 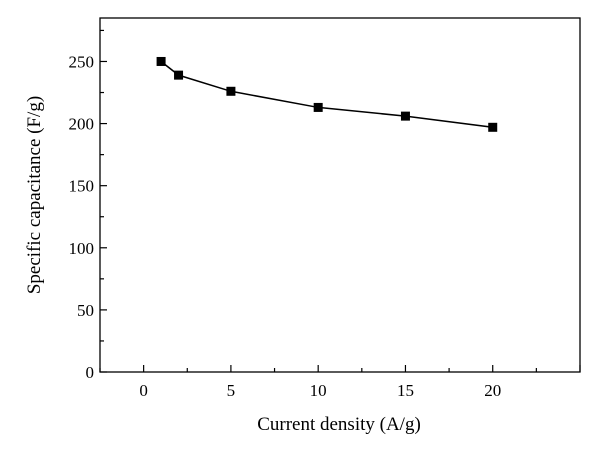 What do you see at coordinates (85, 310) in the screenshot?
I see `y-tick-label: 50` at bounding box center [85, 310].